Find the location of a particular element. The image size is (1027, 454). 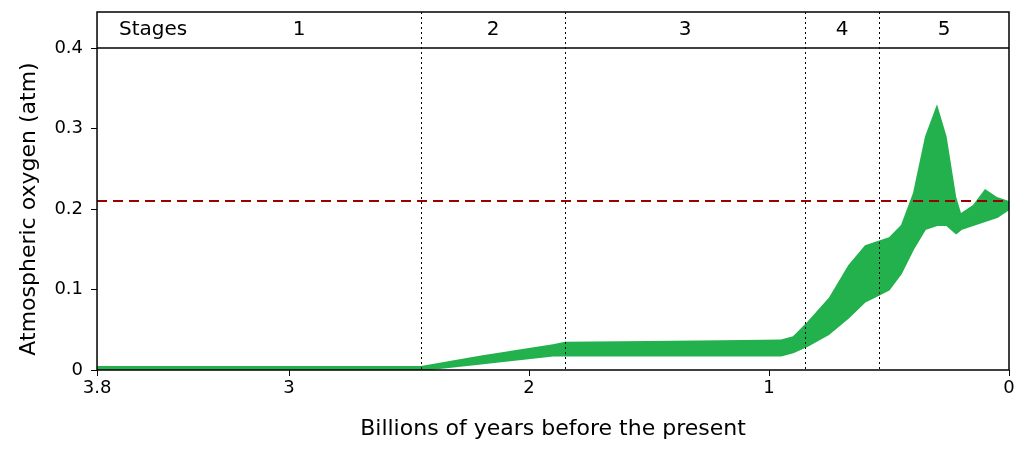

text: 5 is located at coordinates (944, 28).